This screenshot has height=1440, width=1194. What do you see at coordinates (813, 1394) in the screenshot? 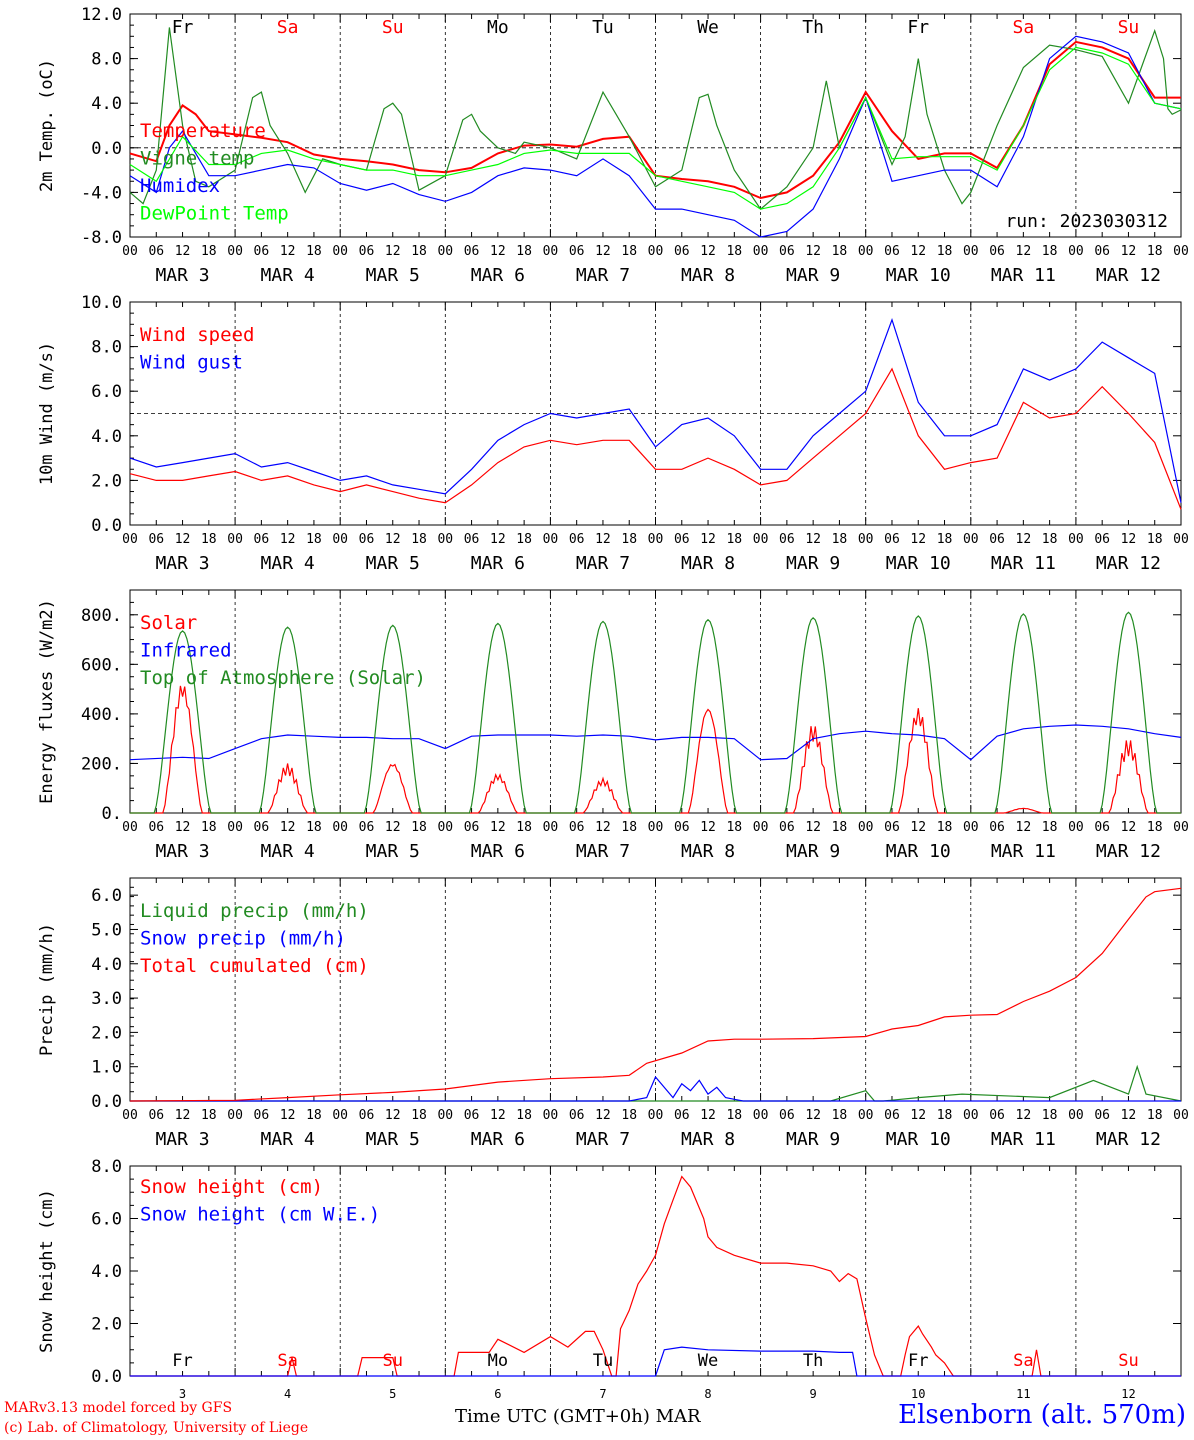
I see `day-number-label: 9` at bounding box center [813, 1394].